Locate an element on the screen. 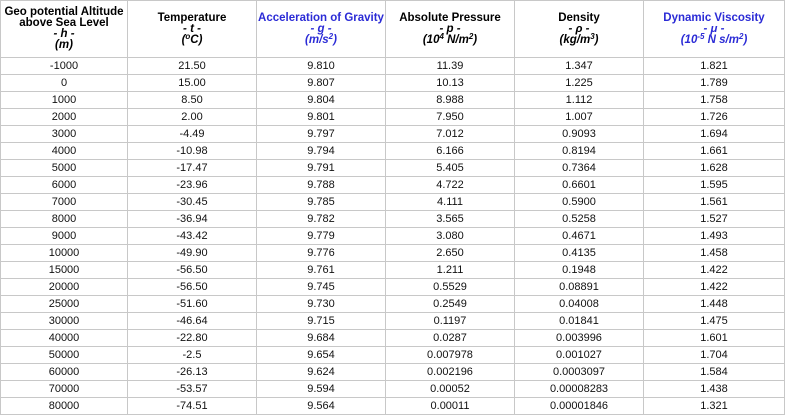 This screenshot has height=418, width=785. table-cell: 0.4671 is located at coordinates (579, 236).